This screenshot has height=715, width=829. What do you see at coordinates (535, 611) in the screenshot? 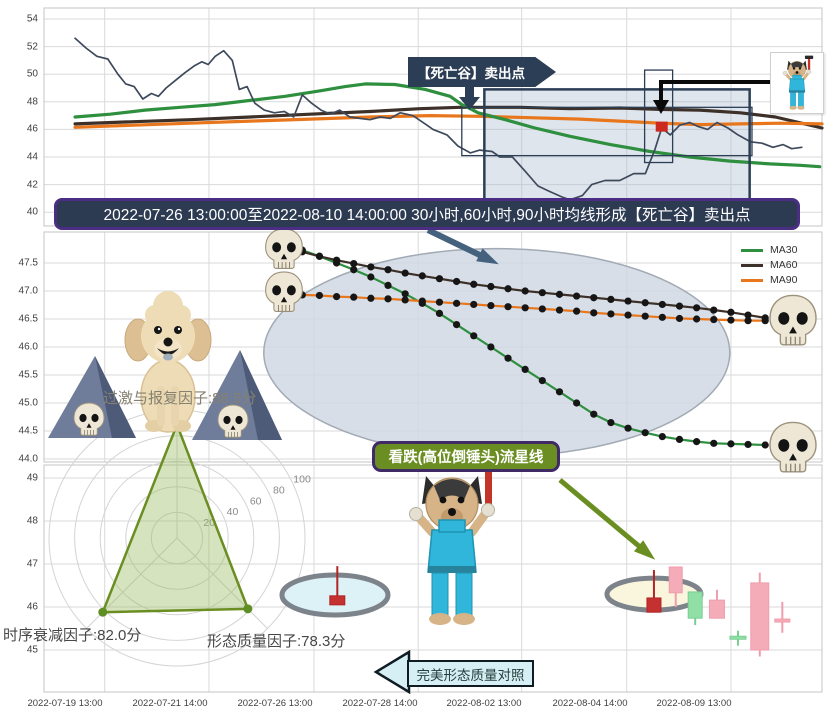
I see `candles-group` at bounding box center [535, 611].